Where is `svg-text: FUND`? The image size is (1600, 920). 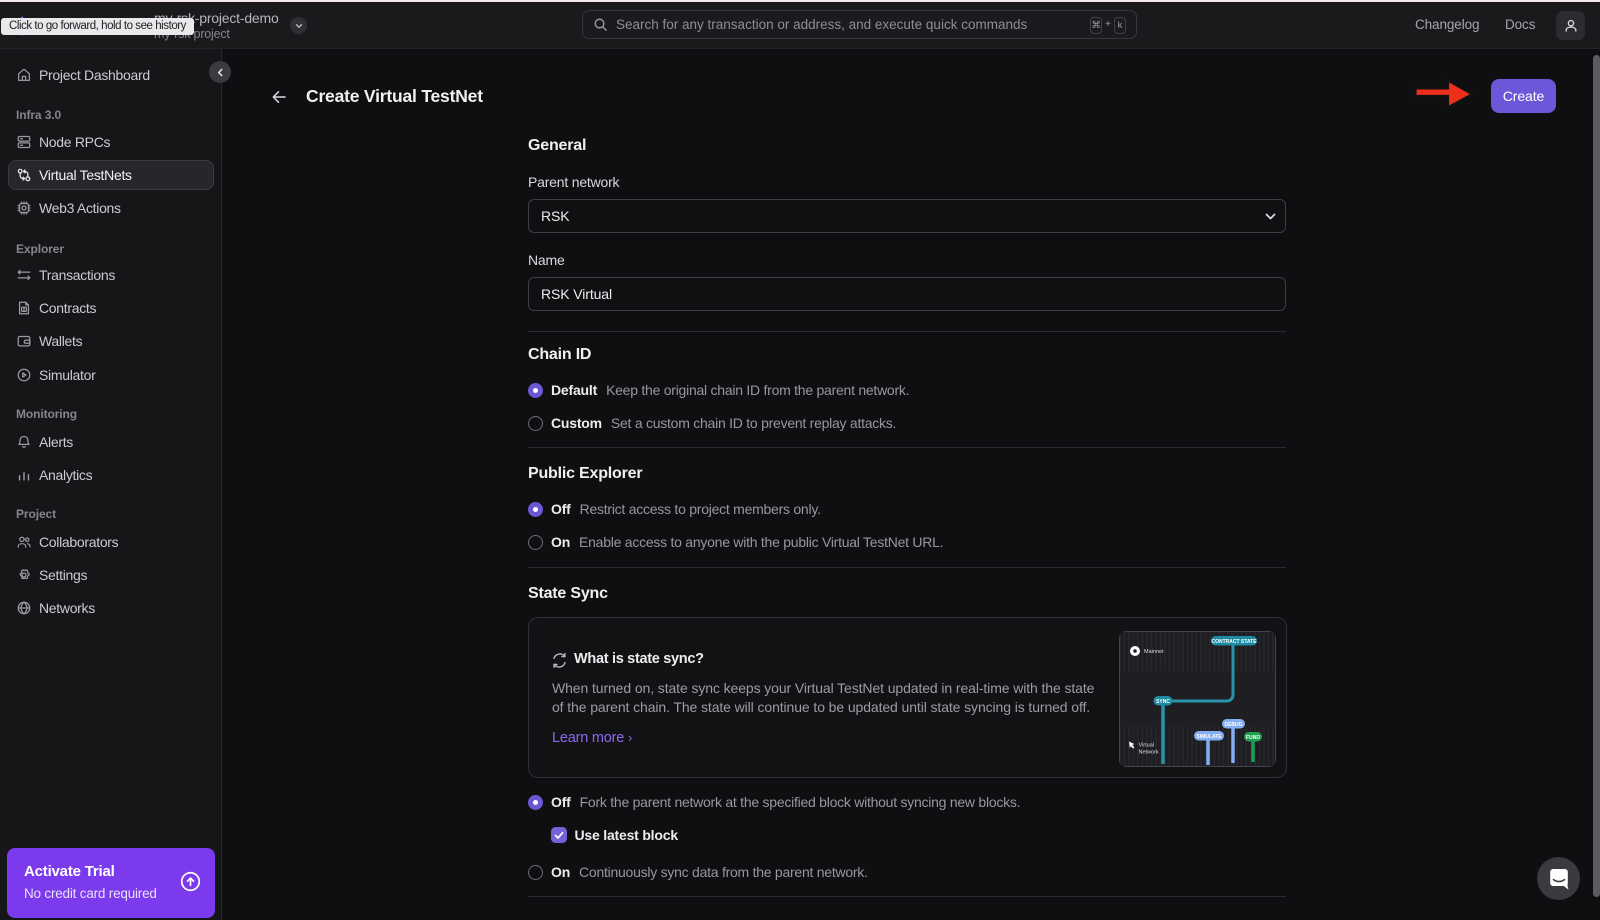 svg-text: FUND is located at coordinates (1253, 738).